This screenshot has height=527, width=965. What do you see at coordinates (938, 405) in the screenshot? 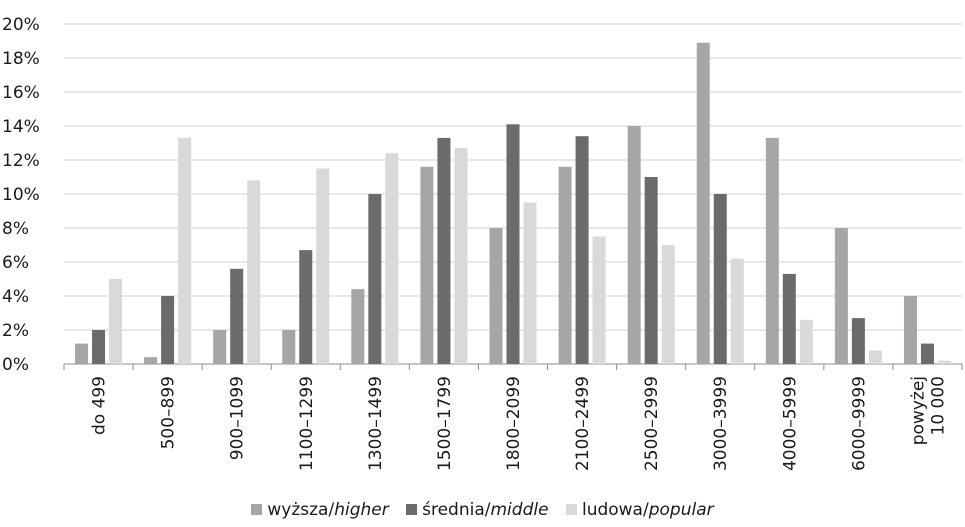
I see `x-tick-label: 10 000` at bounding box center [938, 405].